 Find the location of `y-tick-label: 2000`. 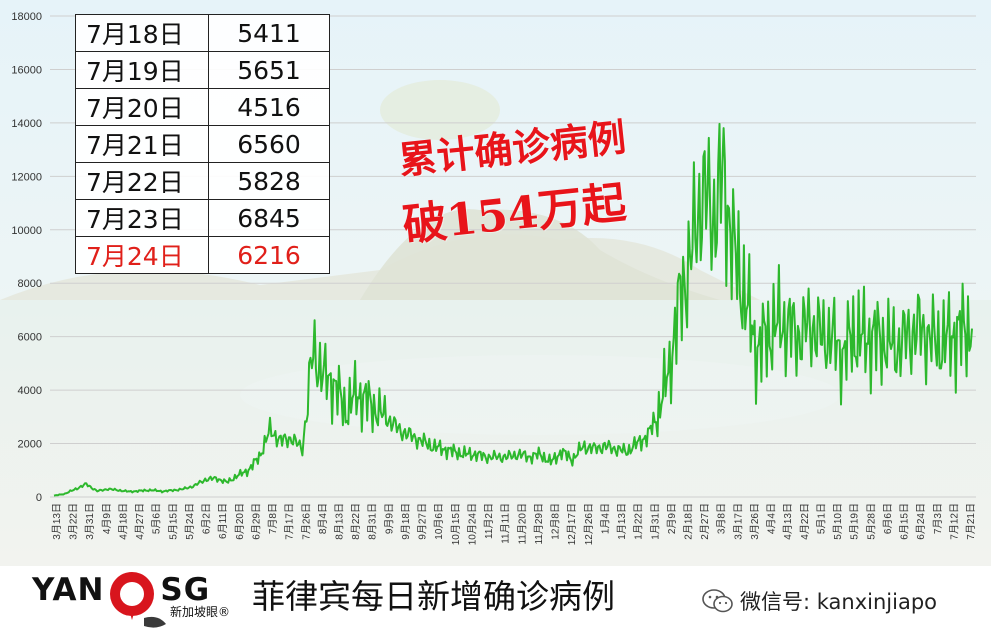

y-tick-label: 2000 is located at coordinates (30, 445).